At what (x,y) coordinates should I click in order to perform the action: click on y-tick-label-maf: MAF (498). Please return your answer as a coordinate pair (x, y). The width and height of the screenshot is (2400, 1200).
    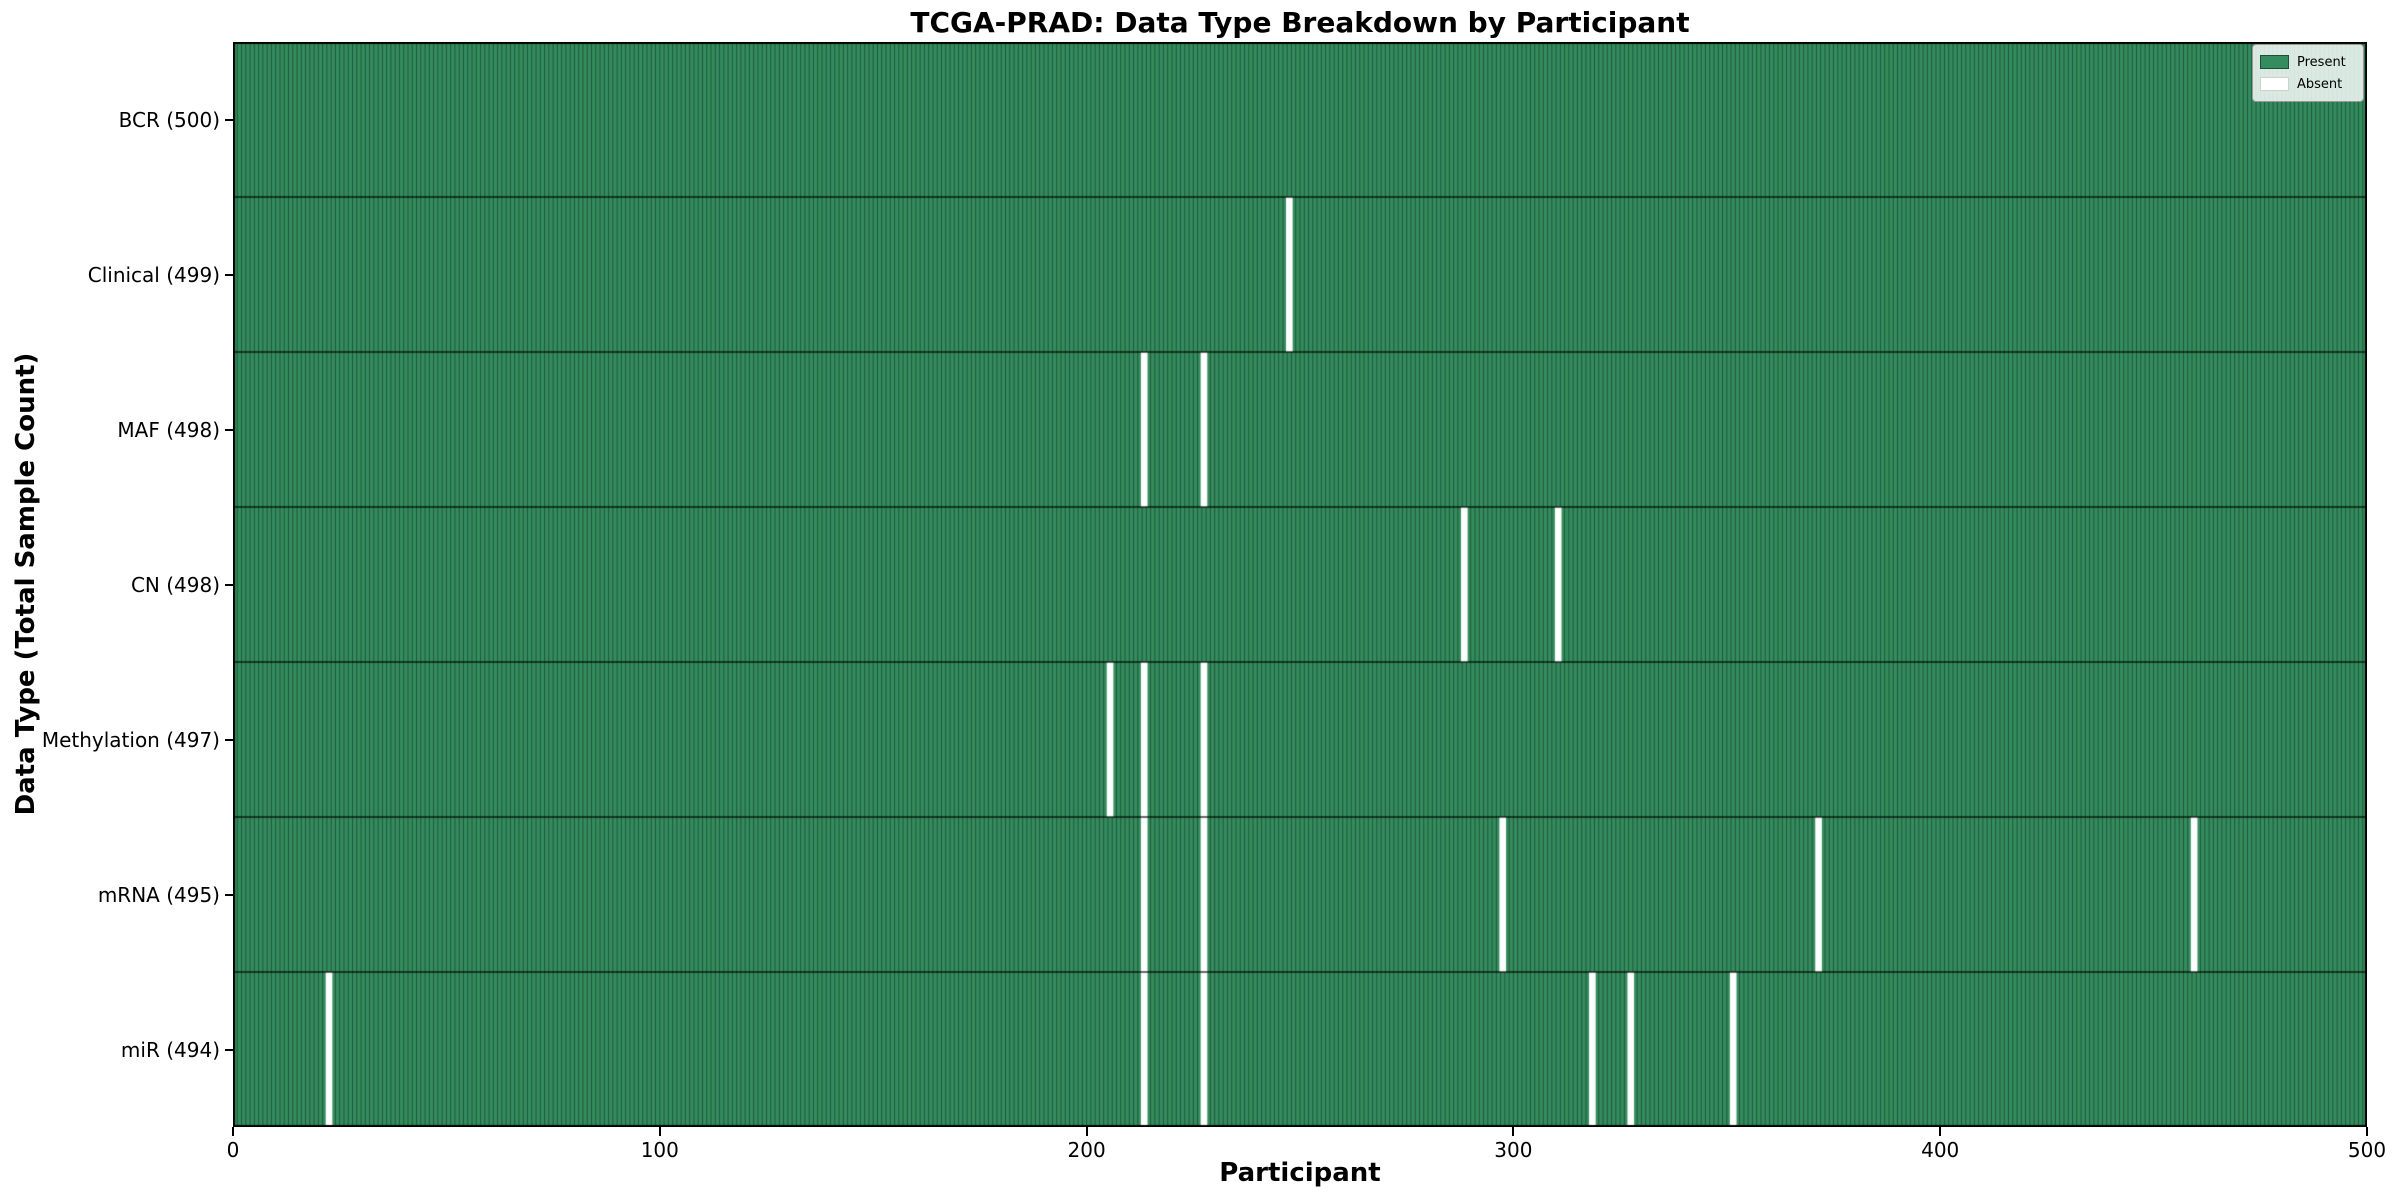
    Looking at the image, I should click on (168, 429).